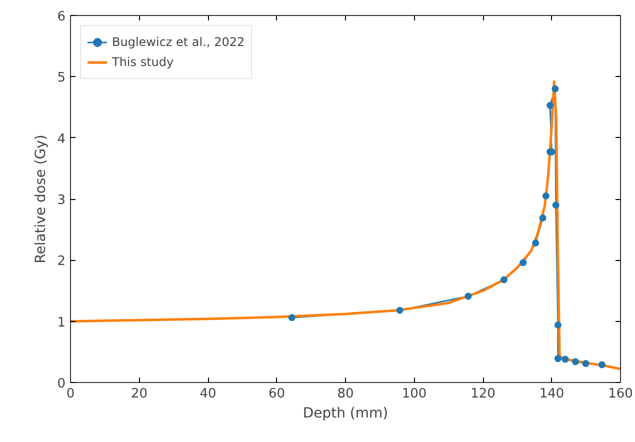 This screenshot has height=442, width=635. I want to click on x-tick-label: 80, so click(345, 394).